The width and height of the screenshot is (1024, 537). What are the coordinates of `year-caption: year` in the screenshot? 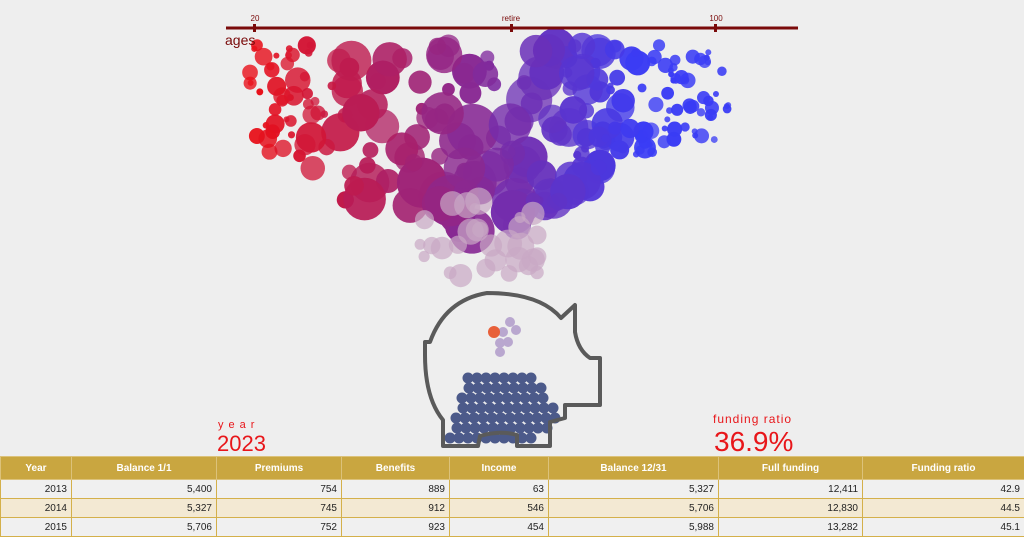 It's located at (238, 425).